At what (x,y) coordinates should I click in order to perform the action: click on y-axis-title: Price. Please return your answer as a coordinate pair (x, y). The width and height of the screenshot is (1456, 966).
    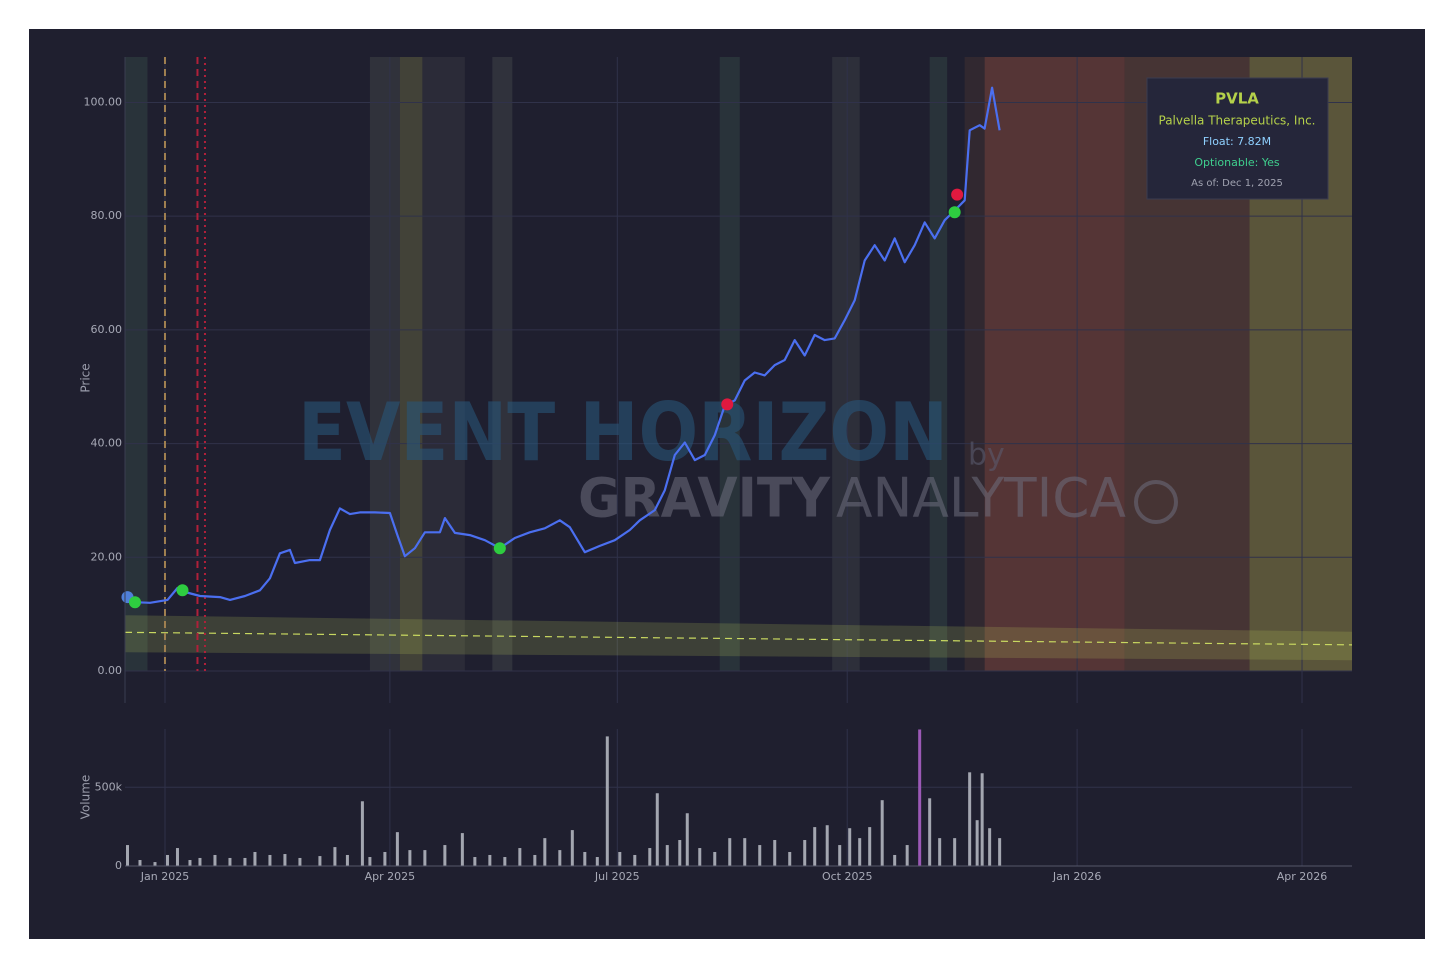
    Looking at the image, I should click on (86, 377).